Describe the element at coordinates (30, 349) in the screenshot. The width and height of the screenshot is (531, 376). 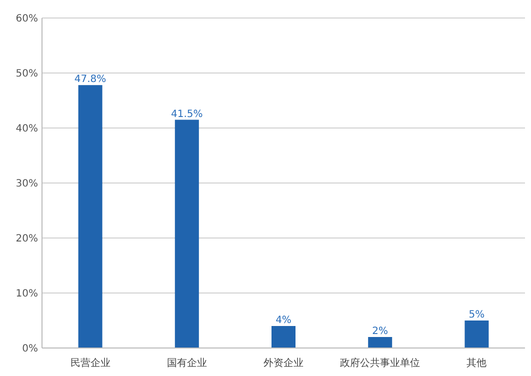
I see `y-tick-label: 0%` at that location.